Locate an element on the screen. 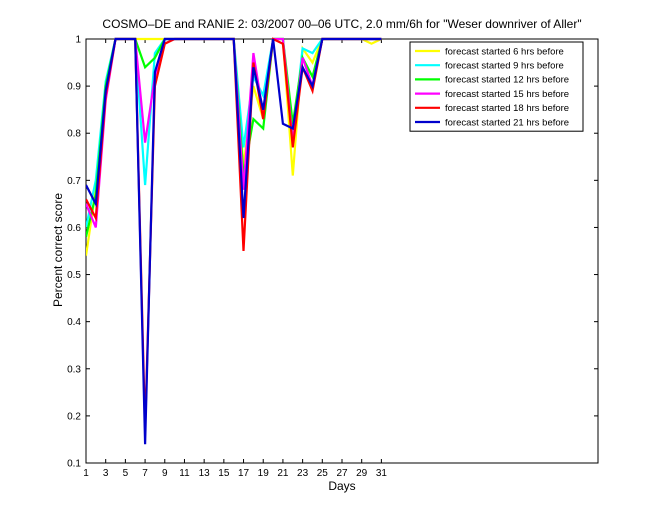 The height and width of the screenshot is (520, 660). legend-label-4: forecast started 15 hrs before is located at coordinates (507, 94).